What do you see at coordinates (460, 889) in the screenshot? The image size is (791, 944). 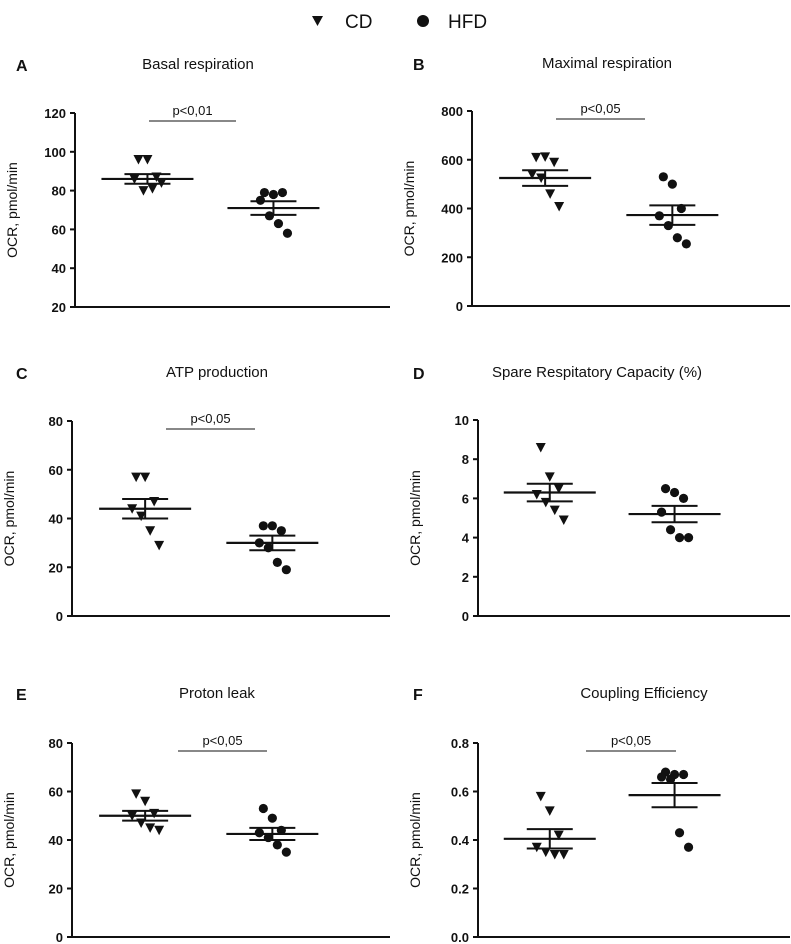 I see `y-tick-label: 0.2` at bounding box center [460, 889].